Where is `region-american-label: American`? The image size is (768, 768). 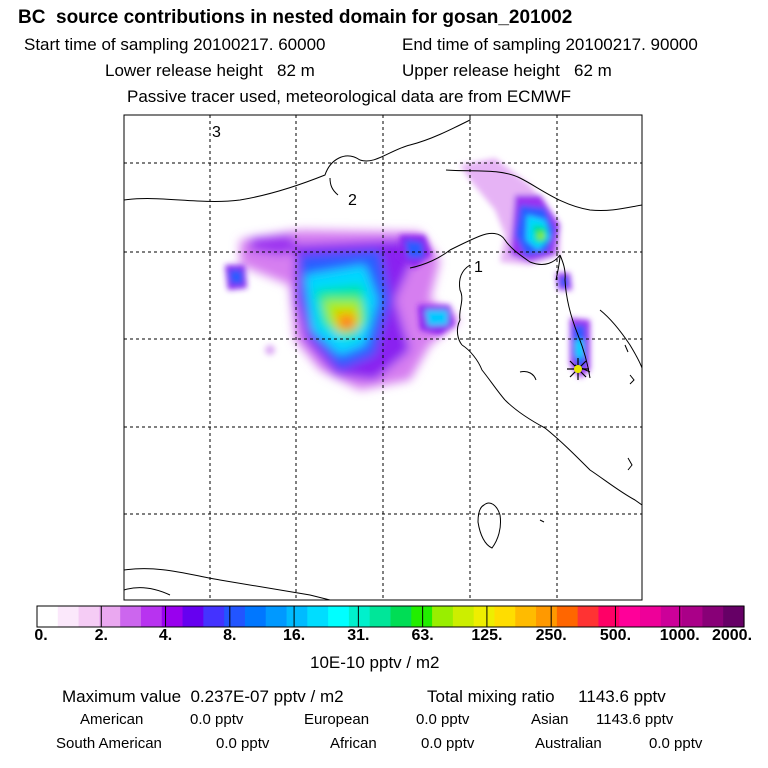
region-american-label: American is located at coordinates (112, 719).